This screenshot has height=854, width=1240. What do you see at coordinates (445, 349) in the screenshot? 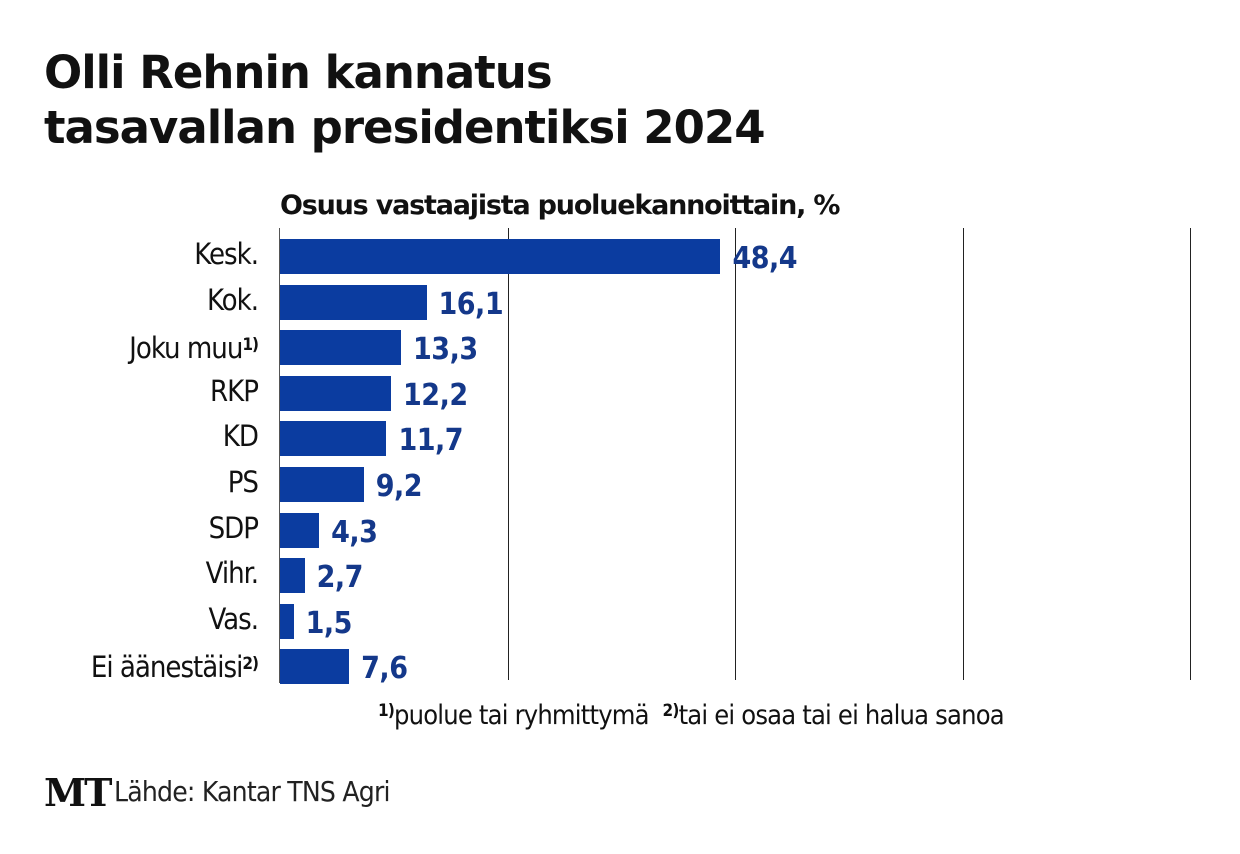
I see `value-label: 13,3` at bounding box center [445, 349].